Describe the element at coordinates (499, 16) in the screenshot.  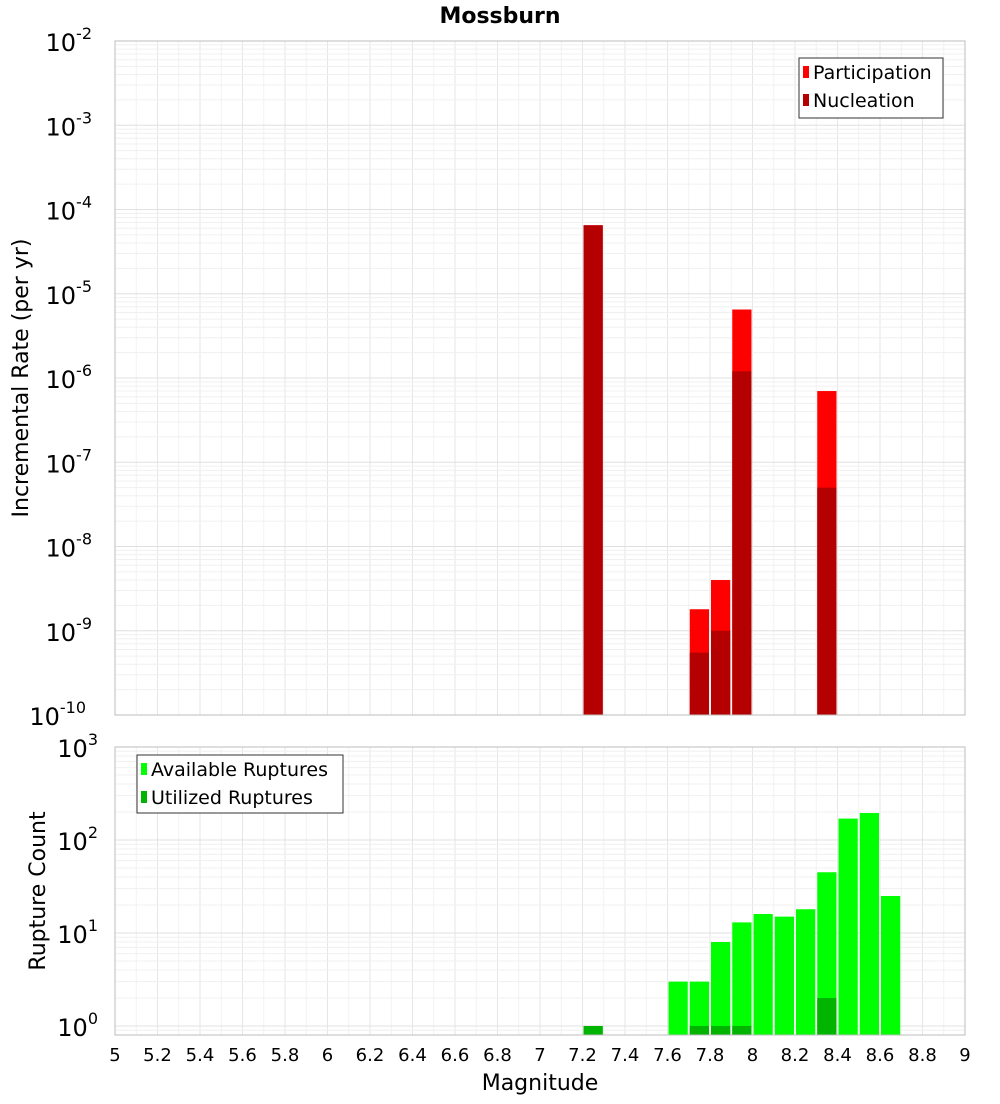
I see `chart-title: Mossburn` at that location.